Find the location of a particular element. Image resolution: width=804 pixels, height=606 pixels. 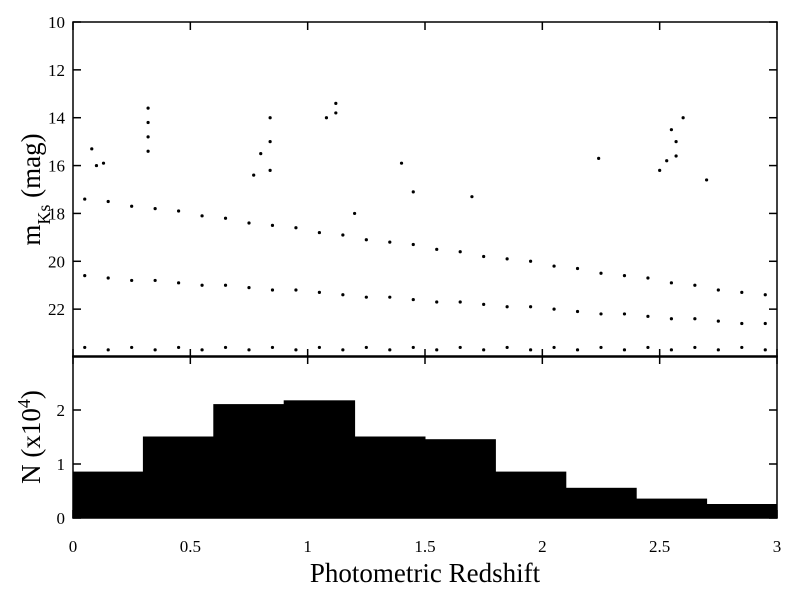

y-axis-label-part: 4 is located at coordinates (24, 403).